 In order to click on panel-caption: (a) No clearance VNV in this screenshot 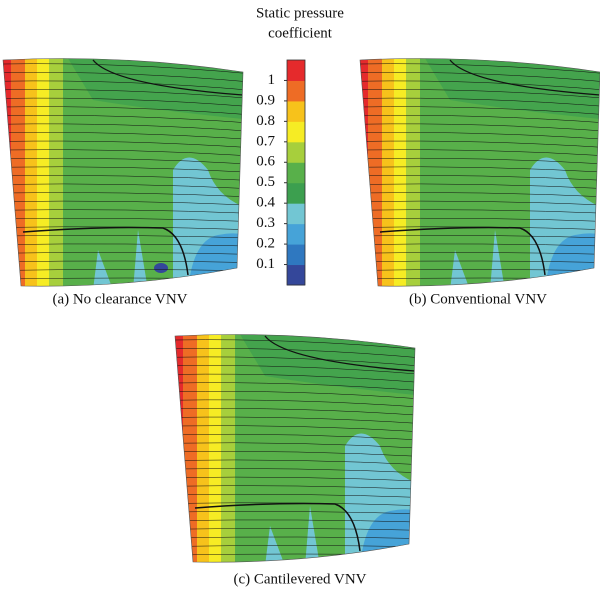, I will do `click(119, 299)`.